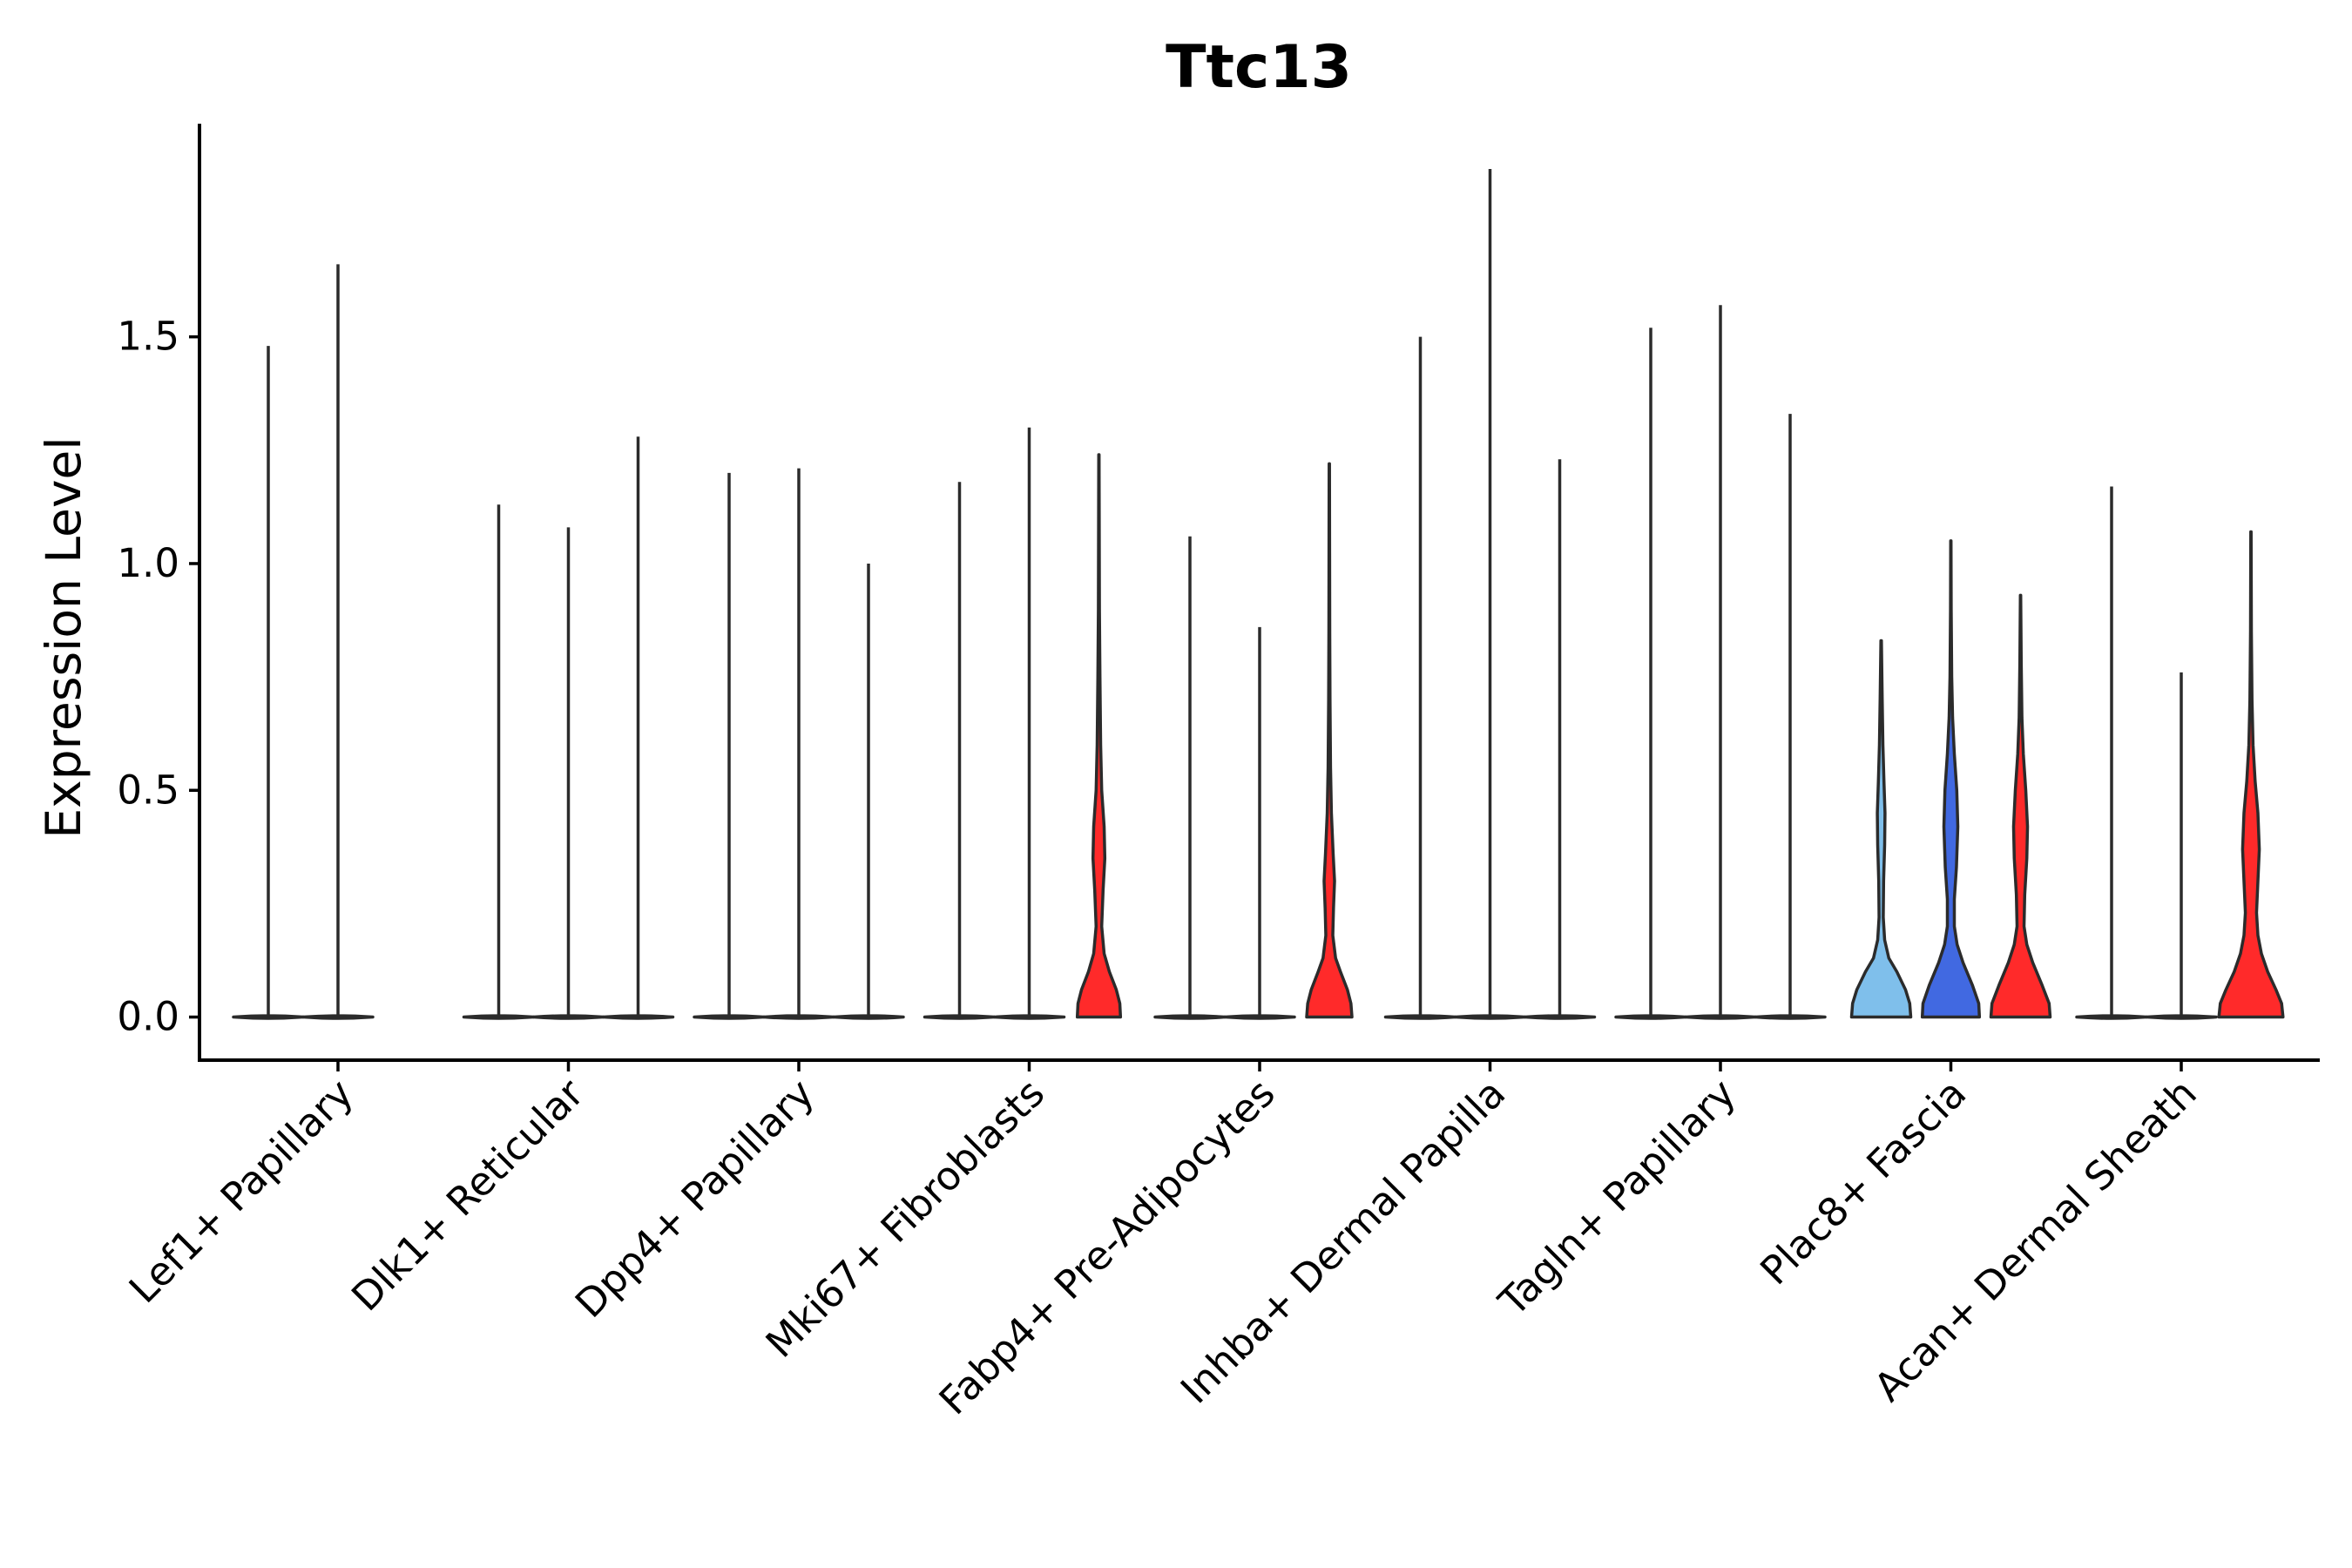 This screenshot has height=1568, width=2352. Describe the element at coordinates (1617, 1197) in the screenshot. I see `x-tick-label: Tagln+ Papillary` at that location.